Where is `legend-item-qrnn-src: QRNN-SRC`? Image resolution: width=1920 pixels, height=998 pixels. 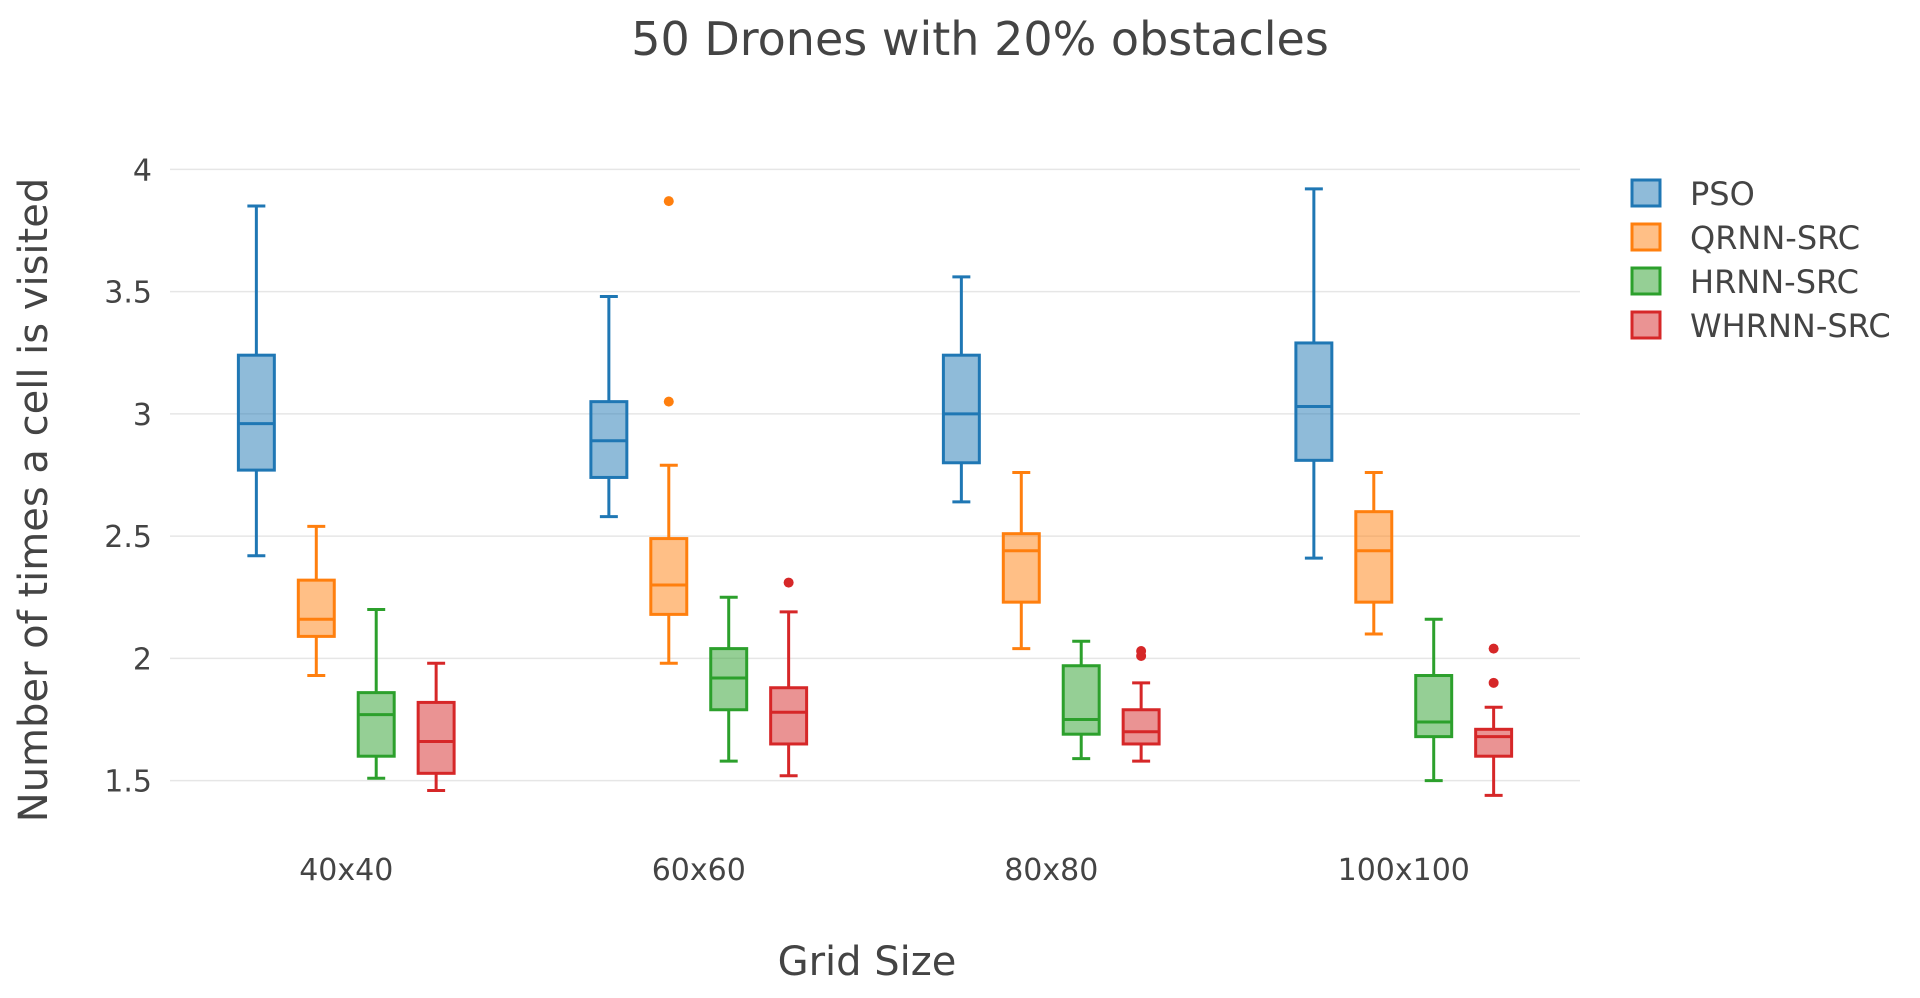 legend-item-qrnn-src: QRNN-SRC is located at coordinates (1745, 238).